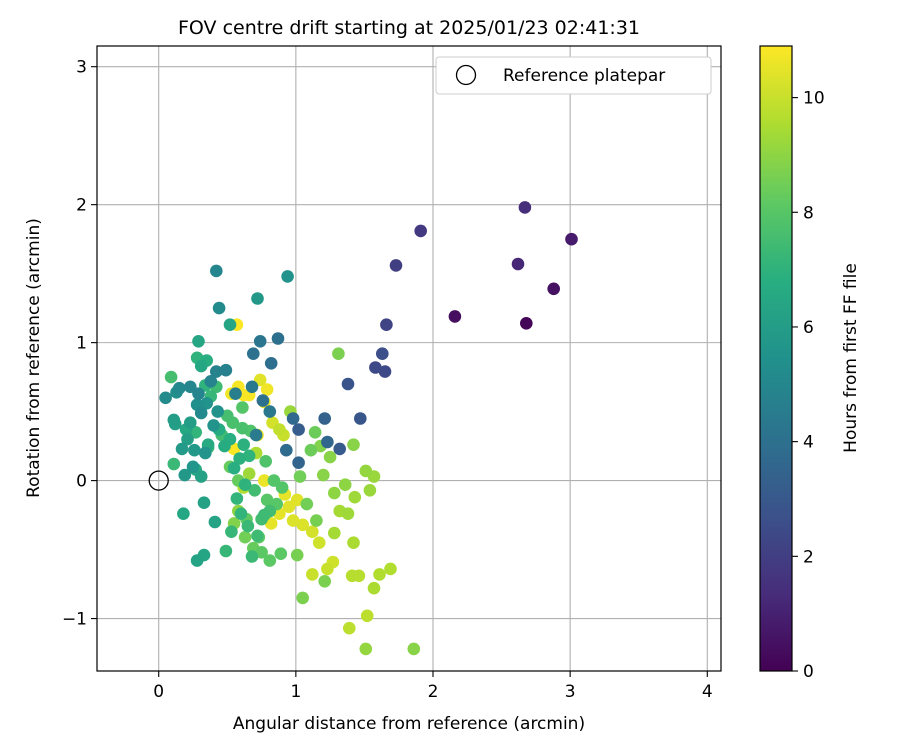  Describe the element at coordinates (808, 385) in the screenshot. I see `colorbar-ticks: 0 2 4 6 8 10` at that location.